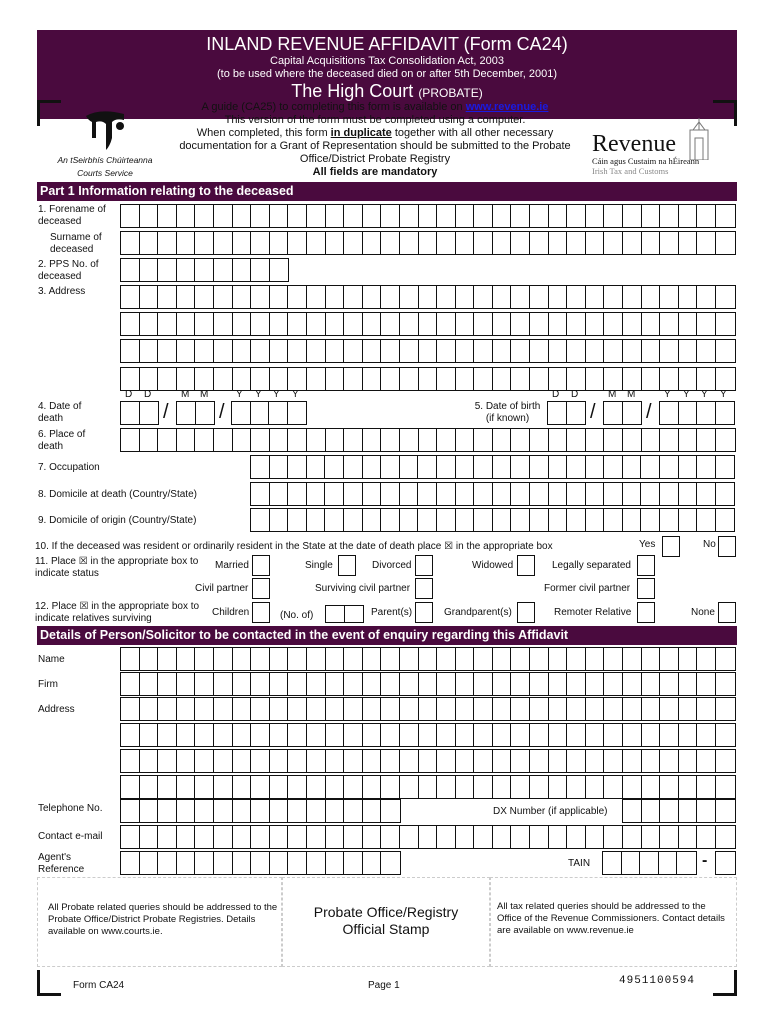 The width and height of the screenshot is (770, 1024). I want to click on widowed-checkbox, so click(526, 565).